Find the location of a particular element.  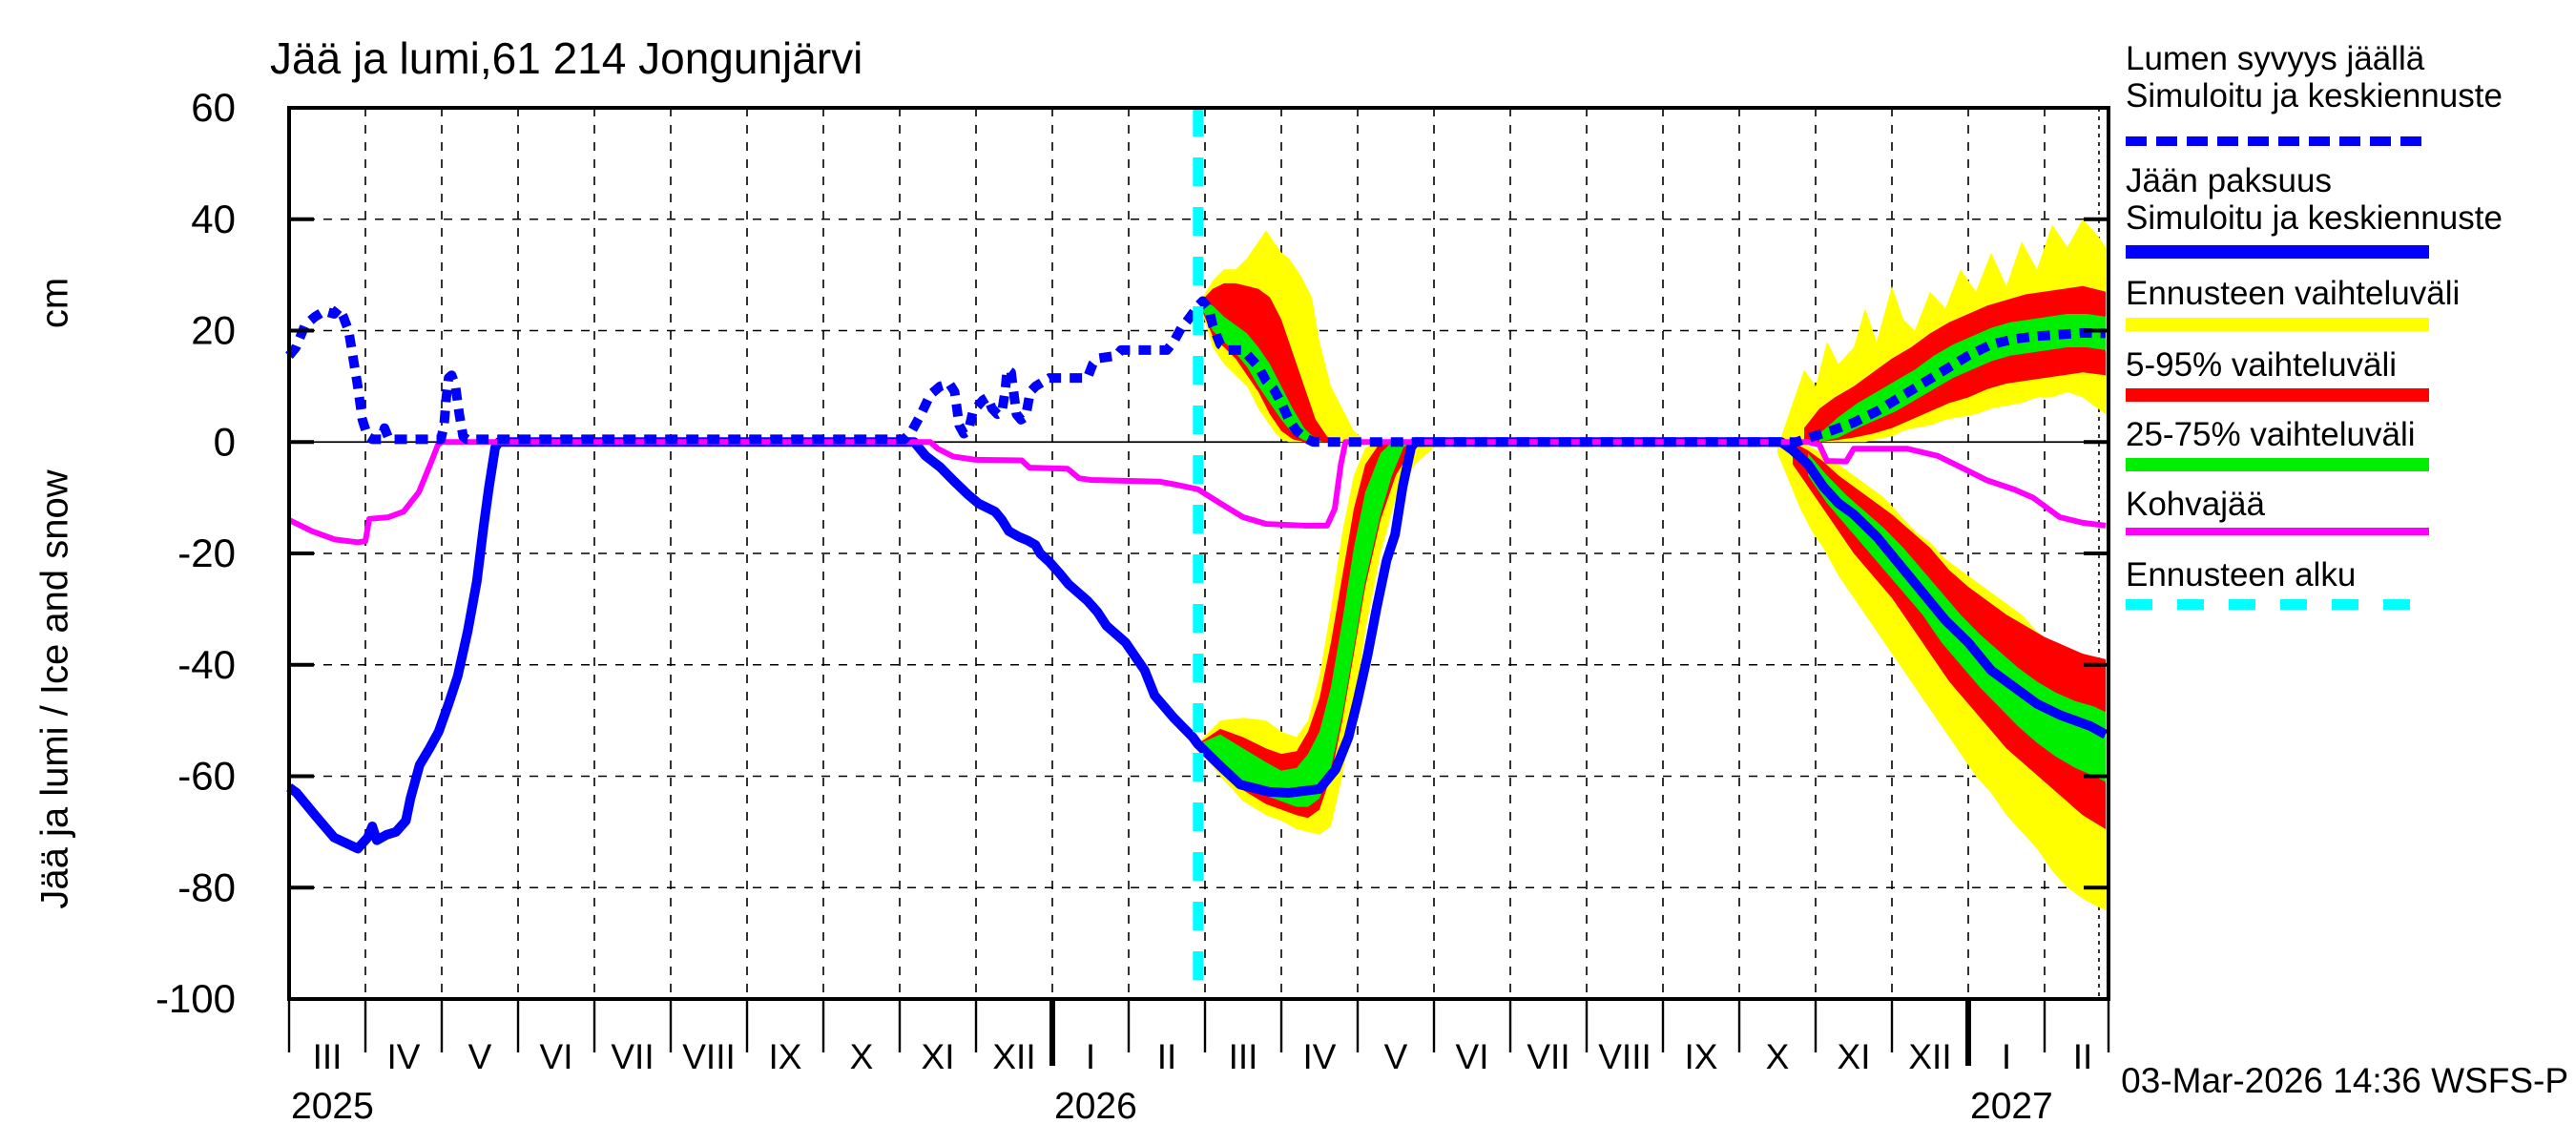

band-spring2026-snow-minmax is located at coordinates (1287, 337).